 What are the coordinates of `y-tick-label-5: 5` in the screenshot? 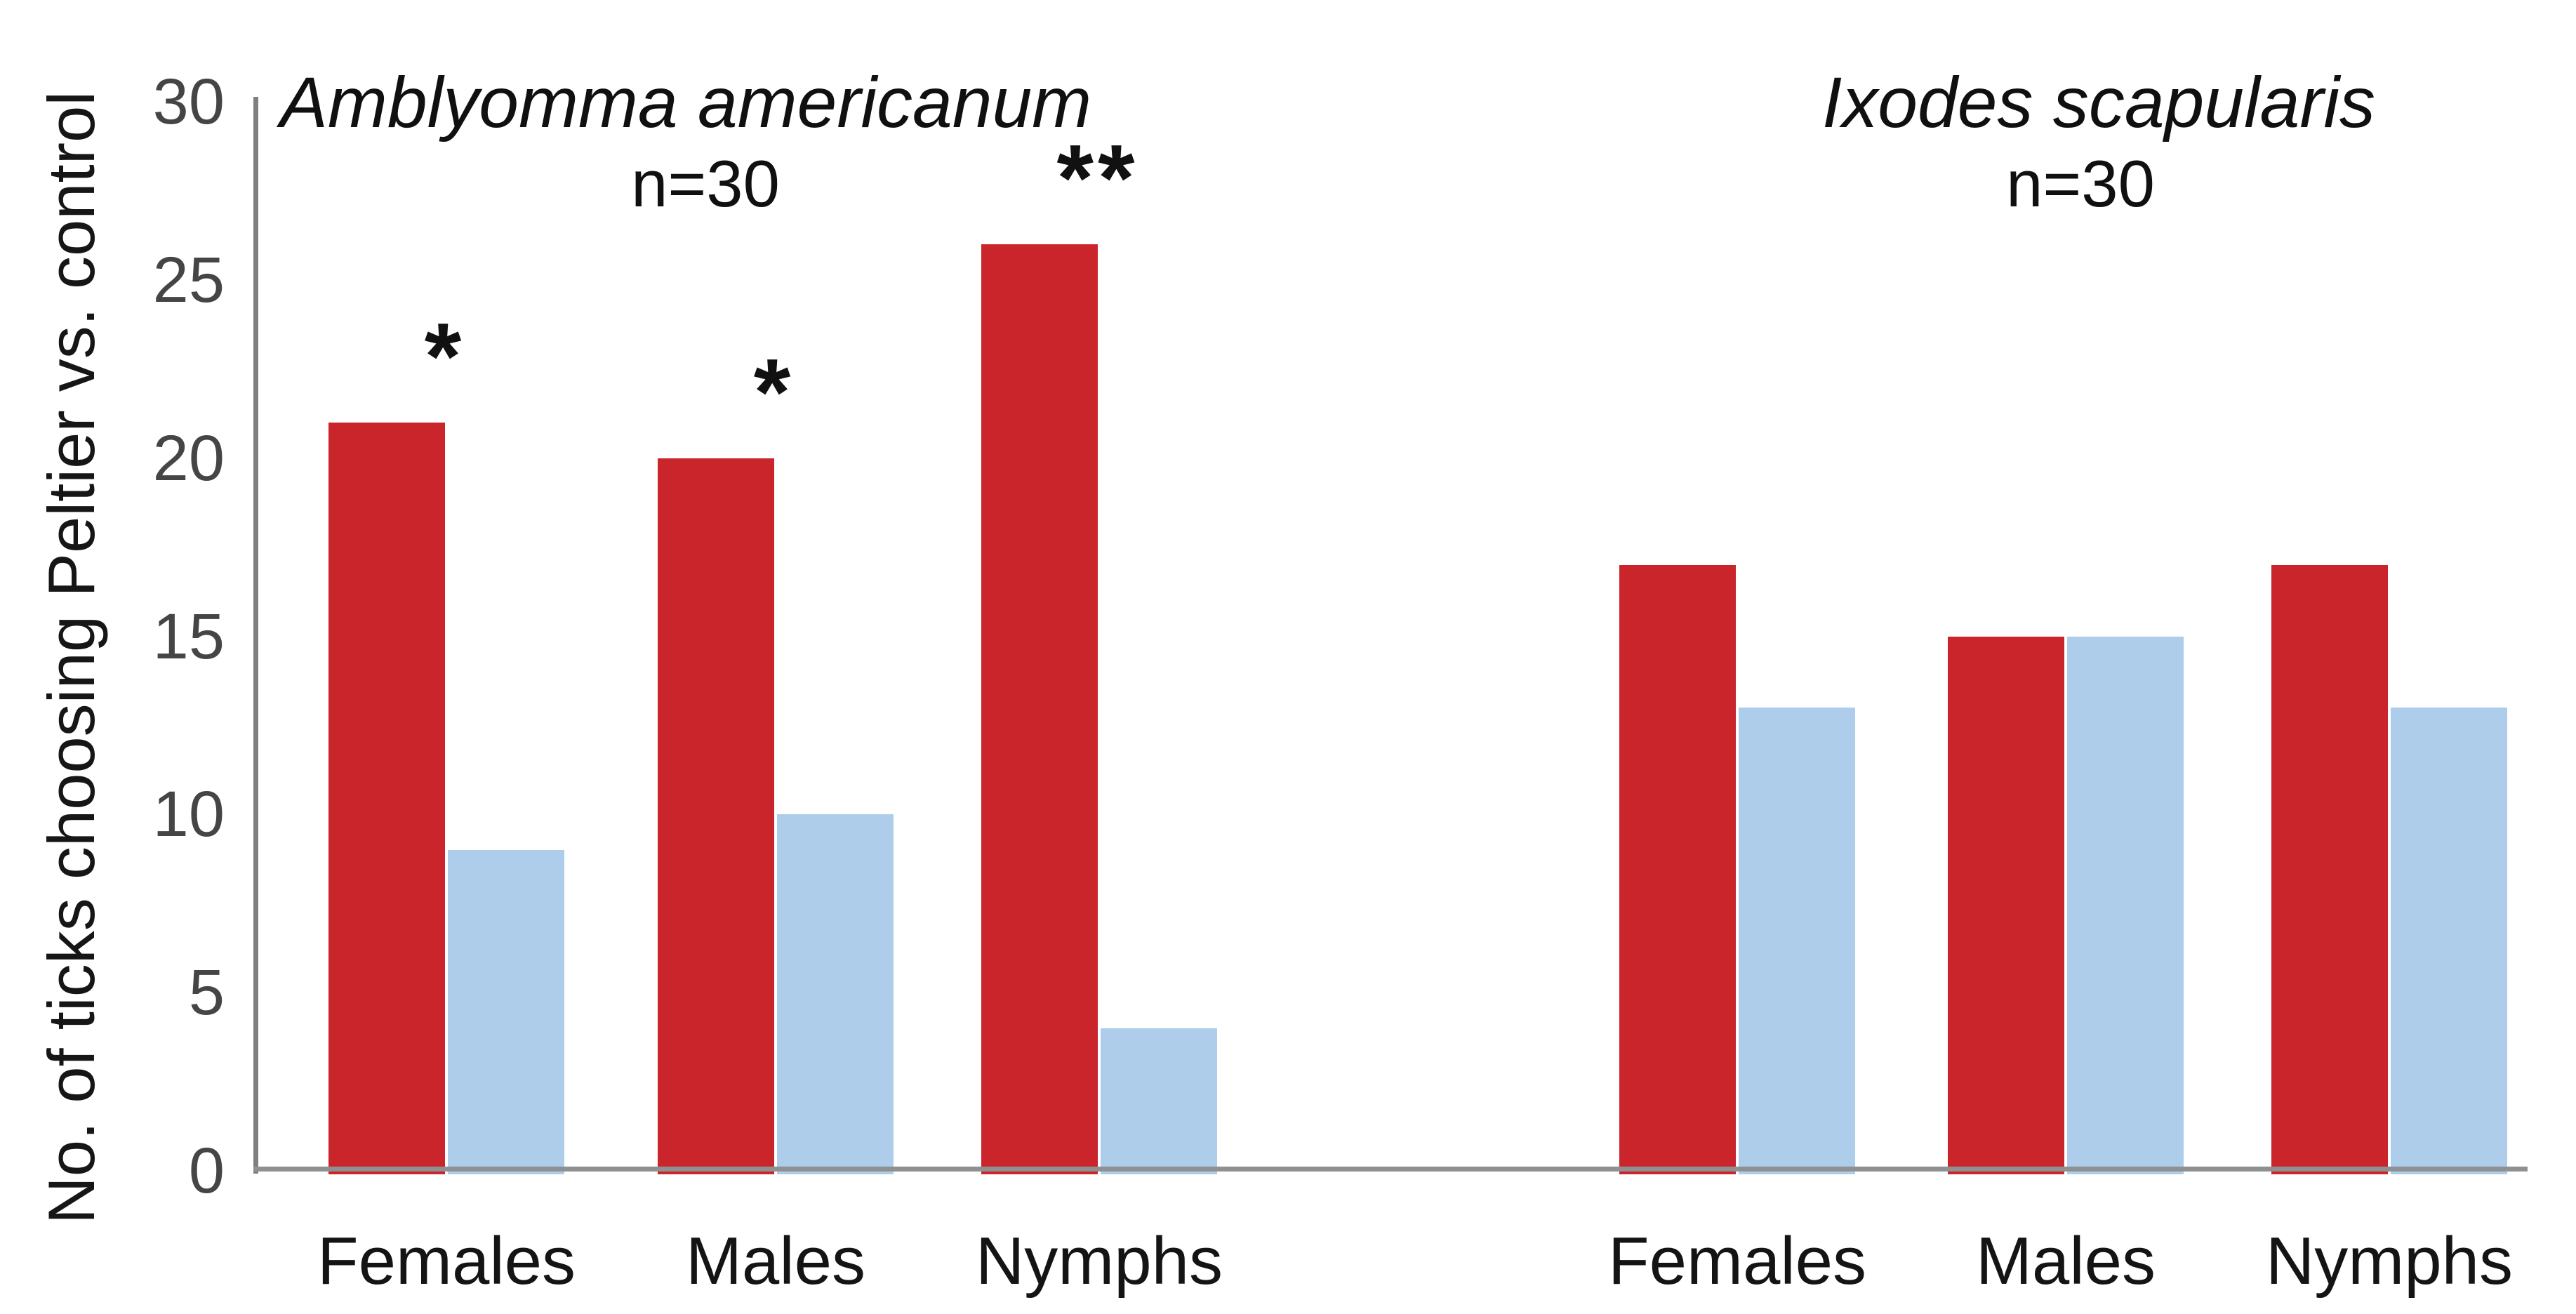 It's located at (207, 993).